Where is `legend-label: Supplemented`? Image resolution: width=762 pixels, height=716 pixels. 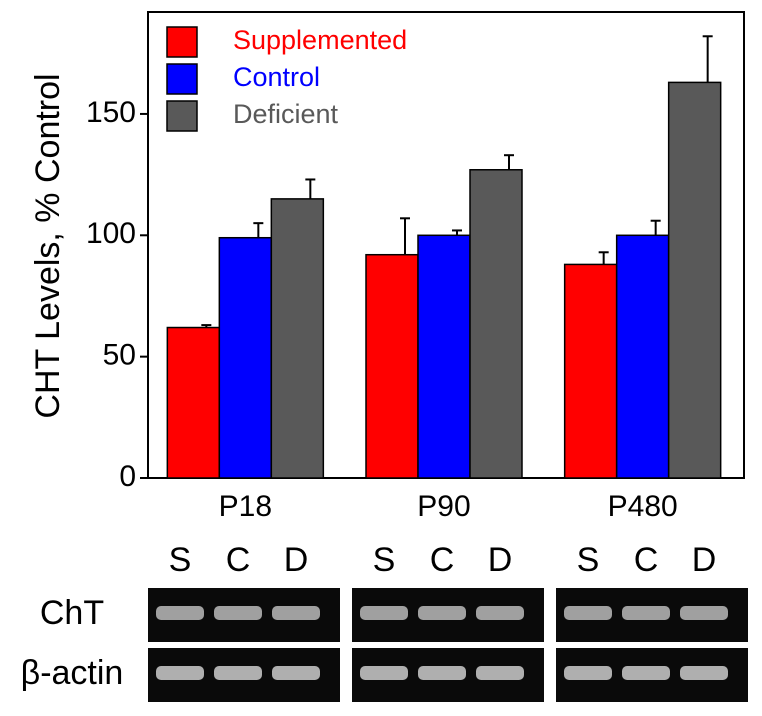
legend-label: Supplemented is located at coordinates (320, 40).